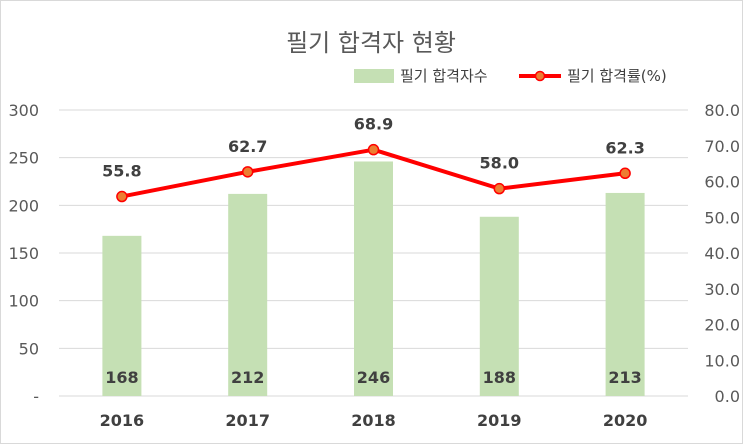 This screenshot has width=743, height=447. I want to click on left-tick-label: -, so click(36, 396).